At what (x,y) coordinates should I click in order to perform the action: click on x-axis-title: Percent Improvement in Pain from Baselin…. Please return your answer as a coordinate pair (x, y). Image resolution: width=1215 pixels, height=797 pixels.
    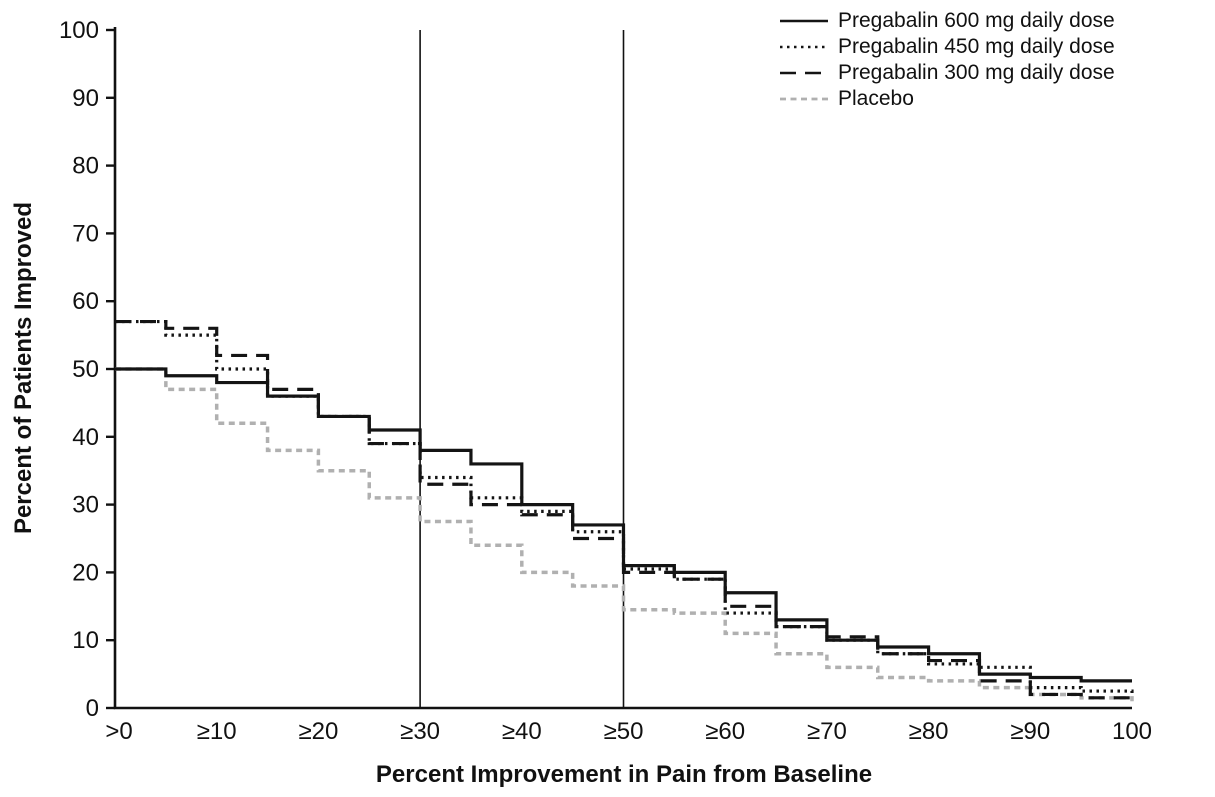
    Looking at the image, I should click on (624, 774).